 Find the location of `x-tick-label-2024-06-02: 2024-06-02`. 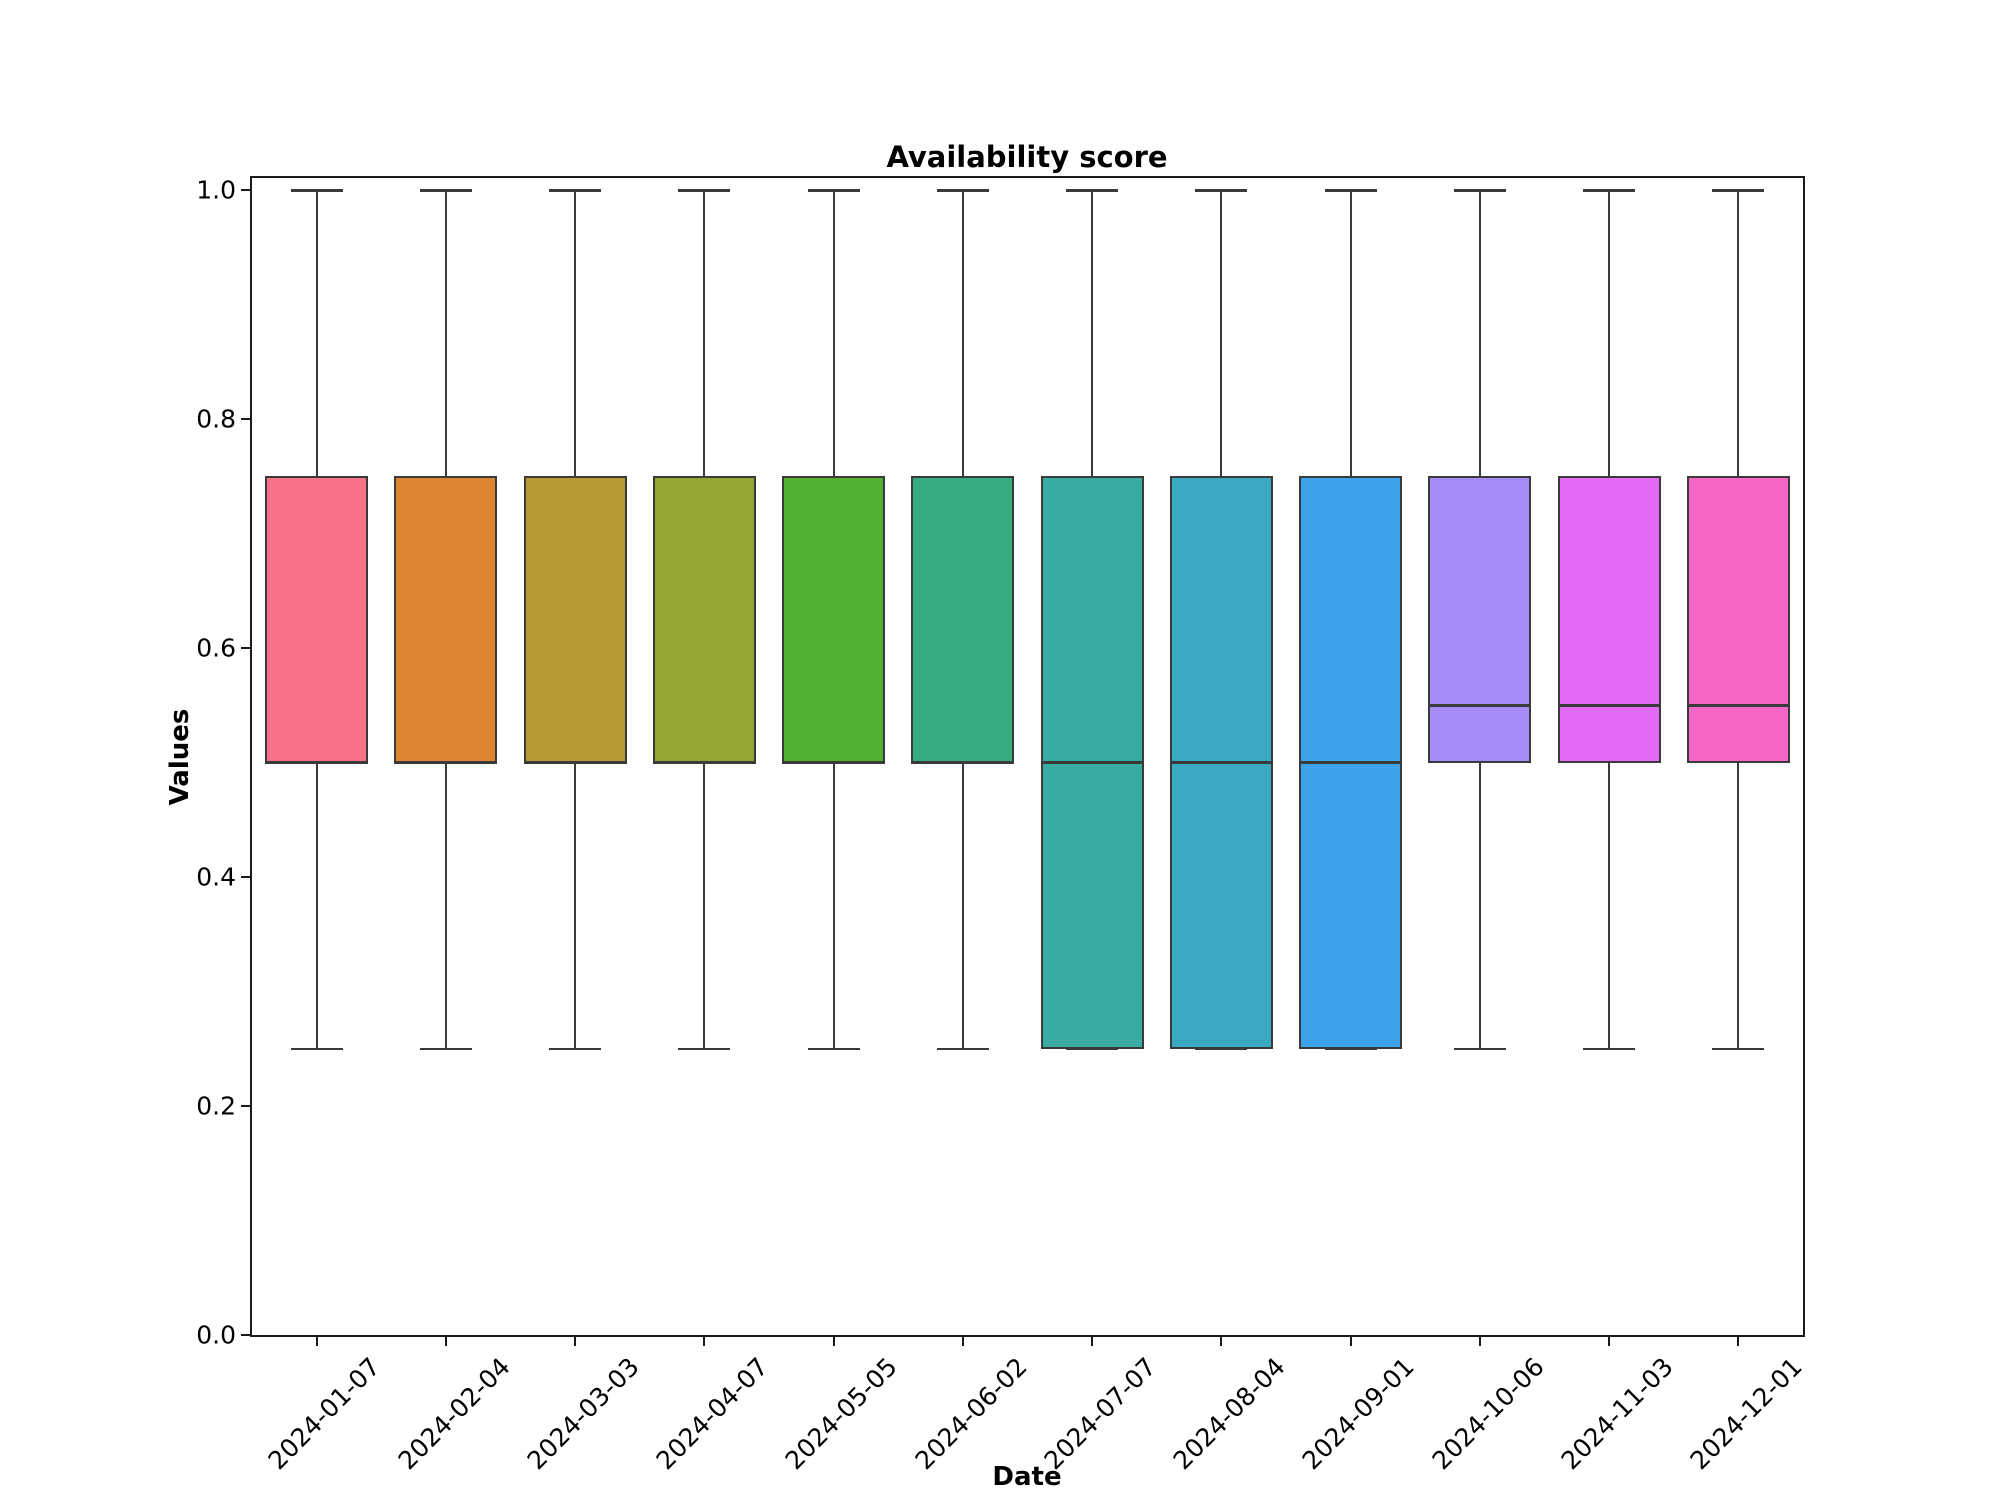

x-tick-label-2024-06-02: 2024-06-02 is located at coordinates (971, 1414).